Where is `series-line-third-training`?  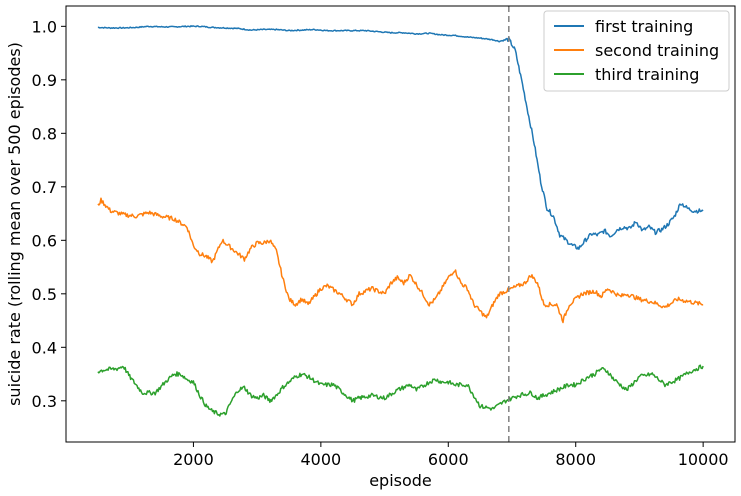
series-line-third-training is located at coordinates (400, 390).